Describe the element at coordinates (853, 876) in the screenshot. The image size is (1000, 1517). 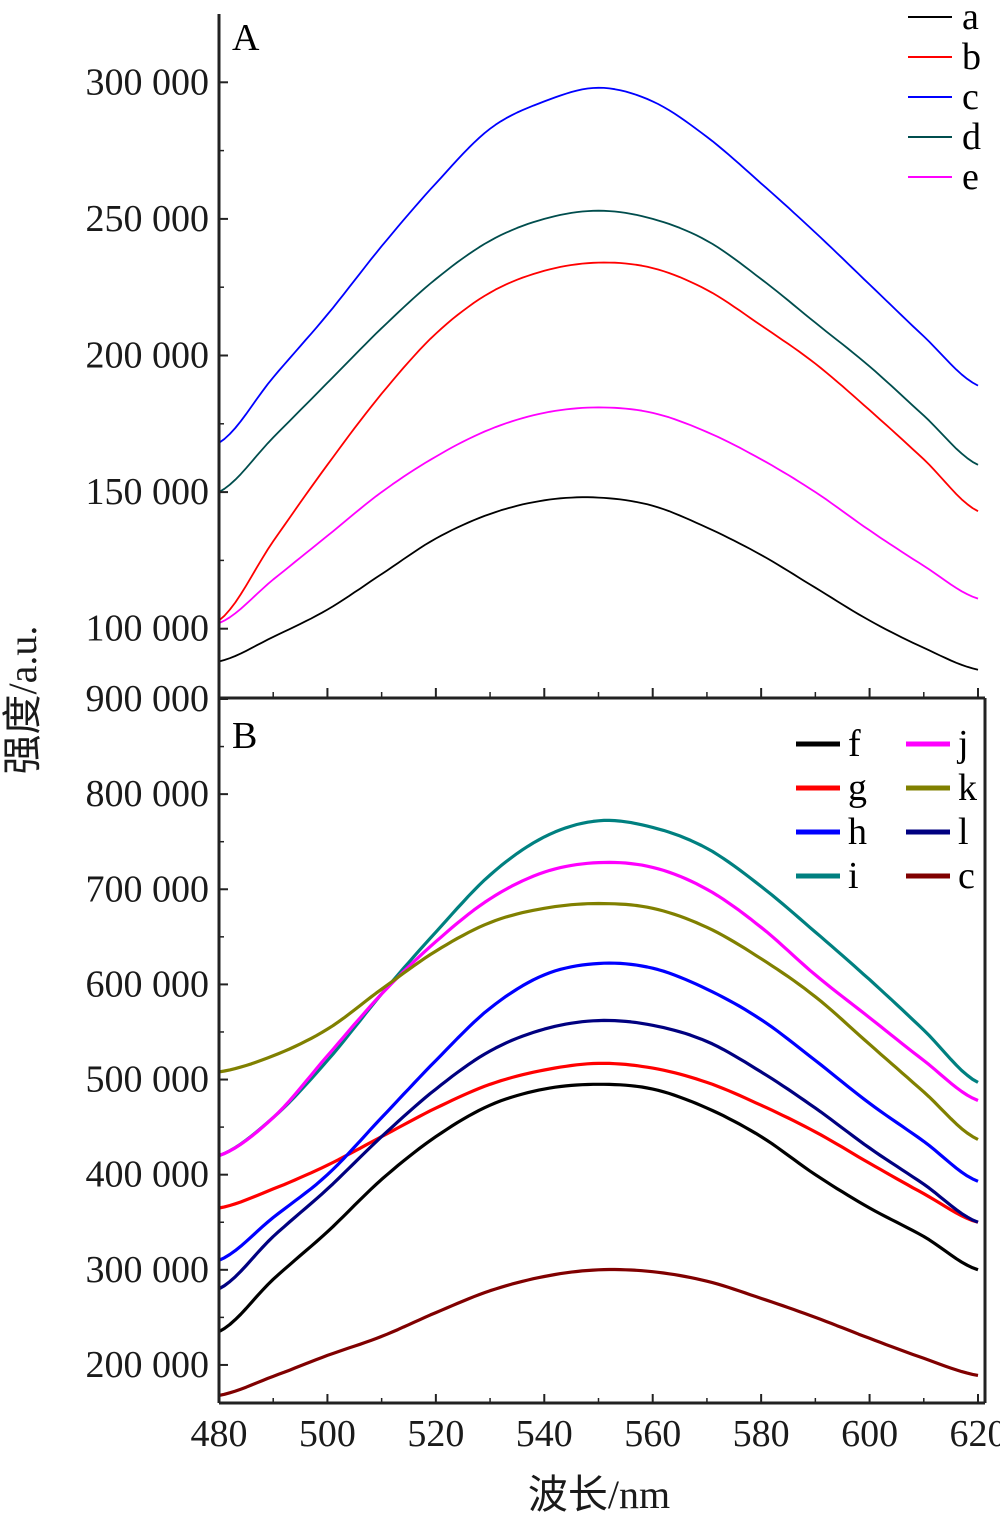
I see `legend-label-i: i` at that location.